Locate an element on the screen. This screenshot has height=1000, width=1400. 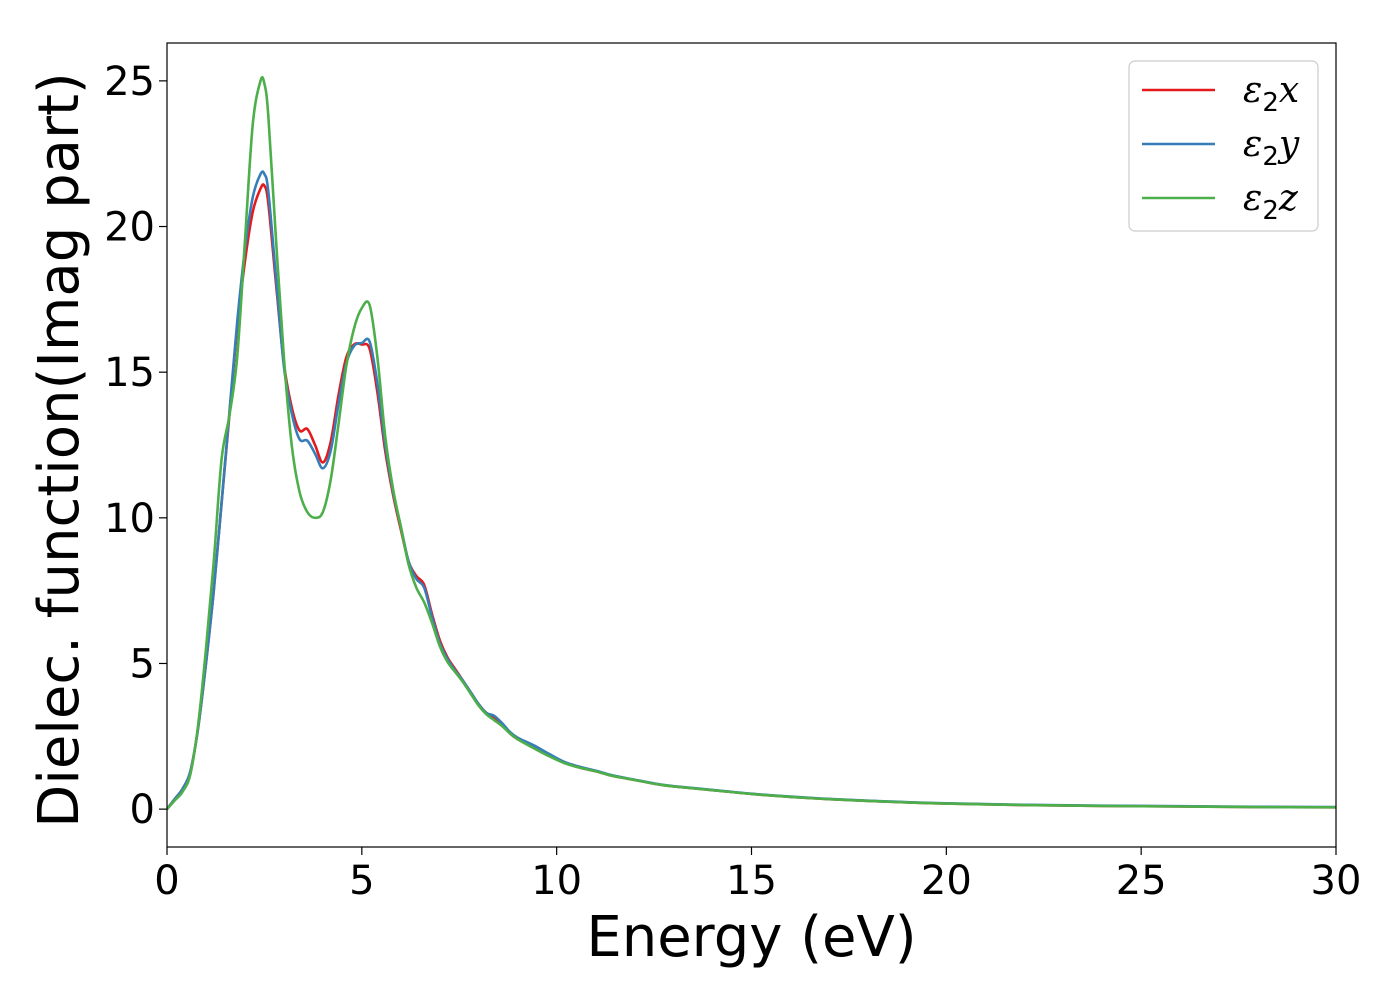
legend-box is located at coordinates (1223, 146).